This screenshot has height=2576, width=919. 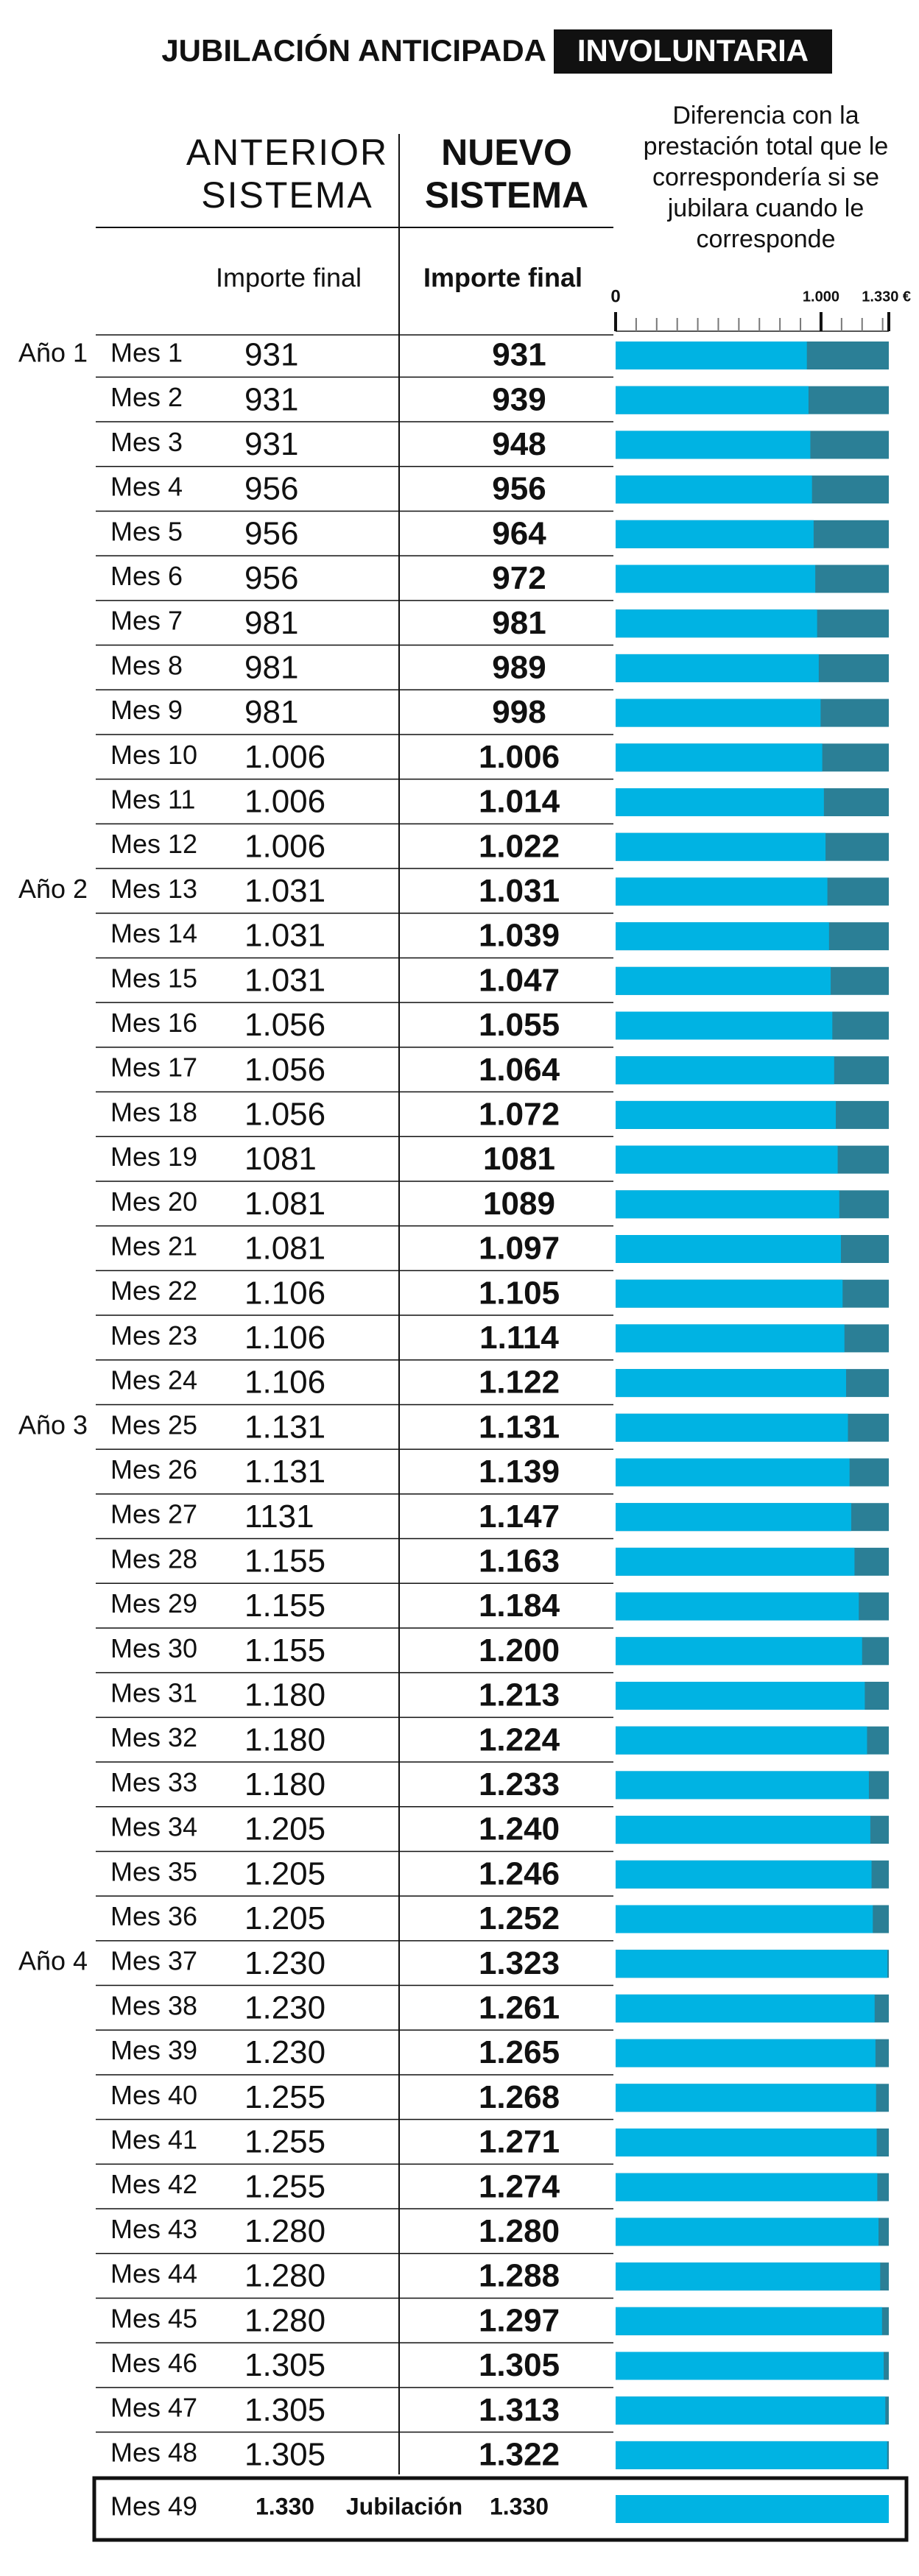 I want to click on new-value: 1.072, so click(x=519, y=1115).